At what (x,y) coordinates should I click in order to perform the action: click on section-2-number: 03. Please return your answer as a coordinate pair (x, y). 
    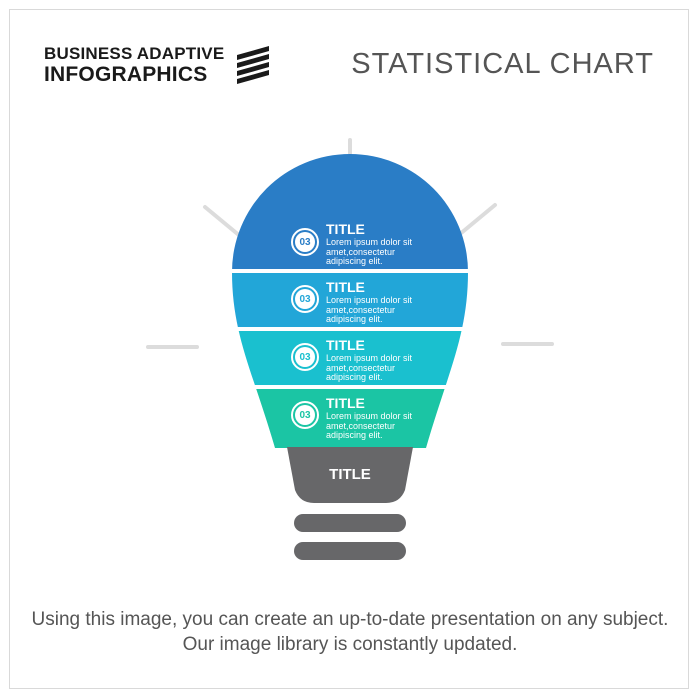
    Looking at the image, I should click on (305, 299).